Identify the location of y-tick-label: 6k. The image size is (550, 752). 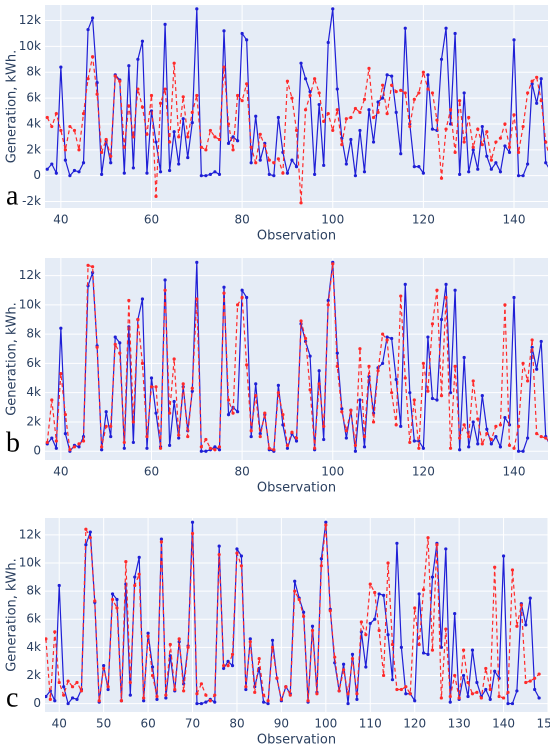
(33, 619).